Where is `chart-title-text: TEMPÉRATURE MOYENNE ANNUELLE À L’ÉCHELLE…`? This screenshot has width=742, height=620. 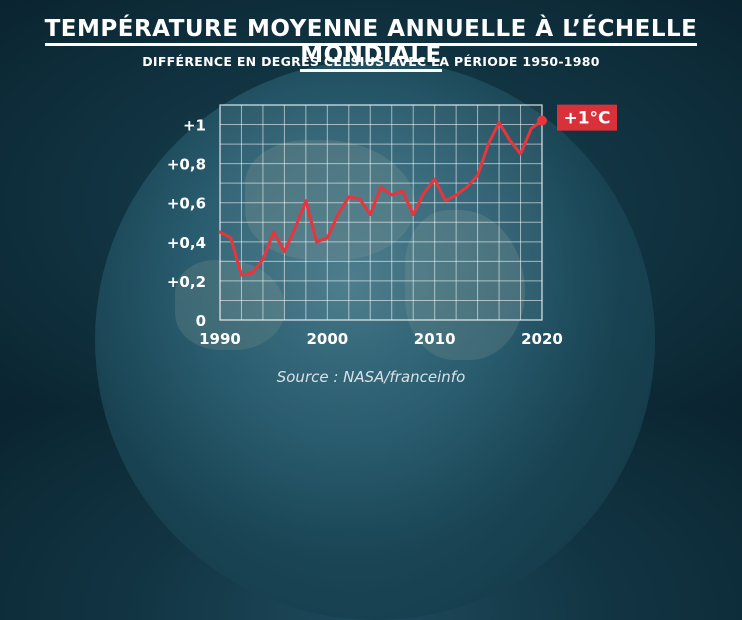 chart-title-text: TEMPÉRATURE MOYENNE ANNUELLE À L’ÉCHELLE… is located at coordinates (371, 44).